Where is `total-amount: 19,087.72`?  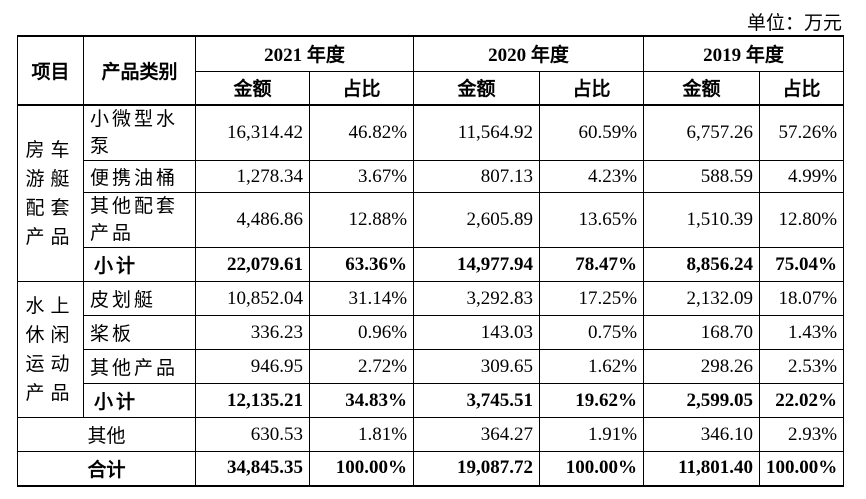 total-amount: 19,087.72 is located at coordinates (477, 469).